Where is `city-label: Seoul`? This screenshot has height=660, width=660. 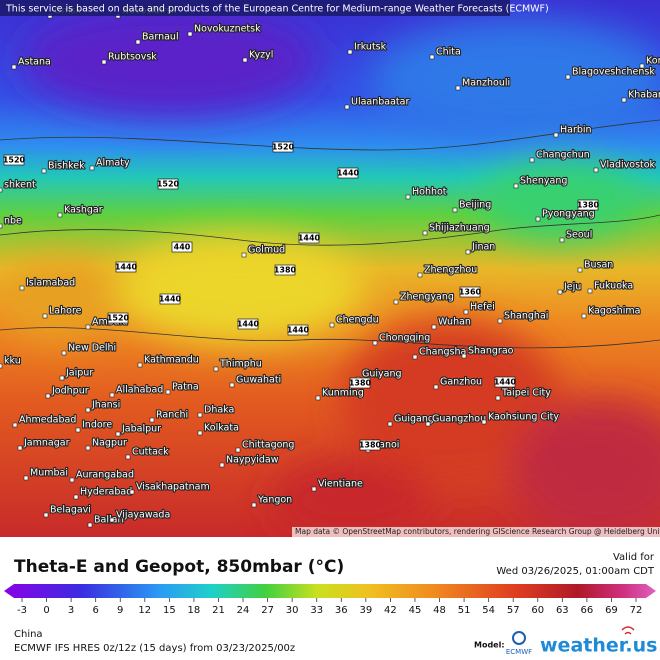 city-label: Seoul is located at coordinates (579, 235).